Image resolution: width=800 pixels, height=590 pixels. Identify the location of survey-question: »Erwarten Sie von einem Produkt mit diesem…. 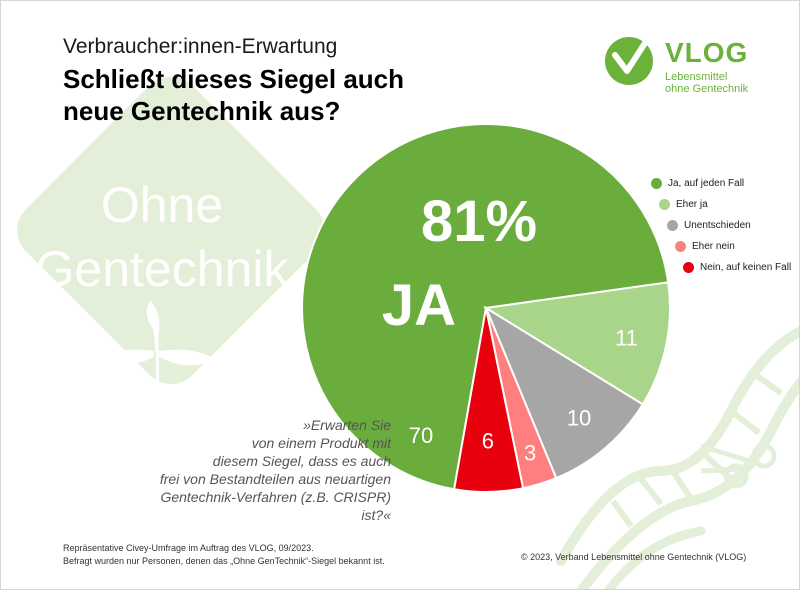
(271, 470).